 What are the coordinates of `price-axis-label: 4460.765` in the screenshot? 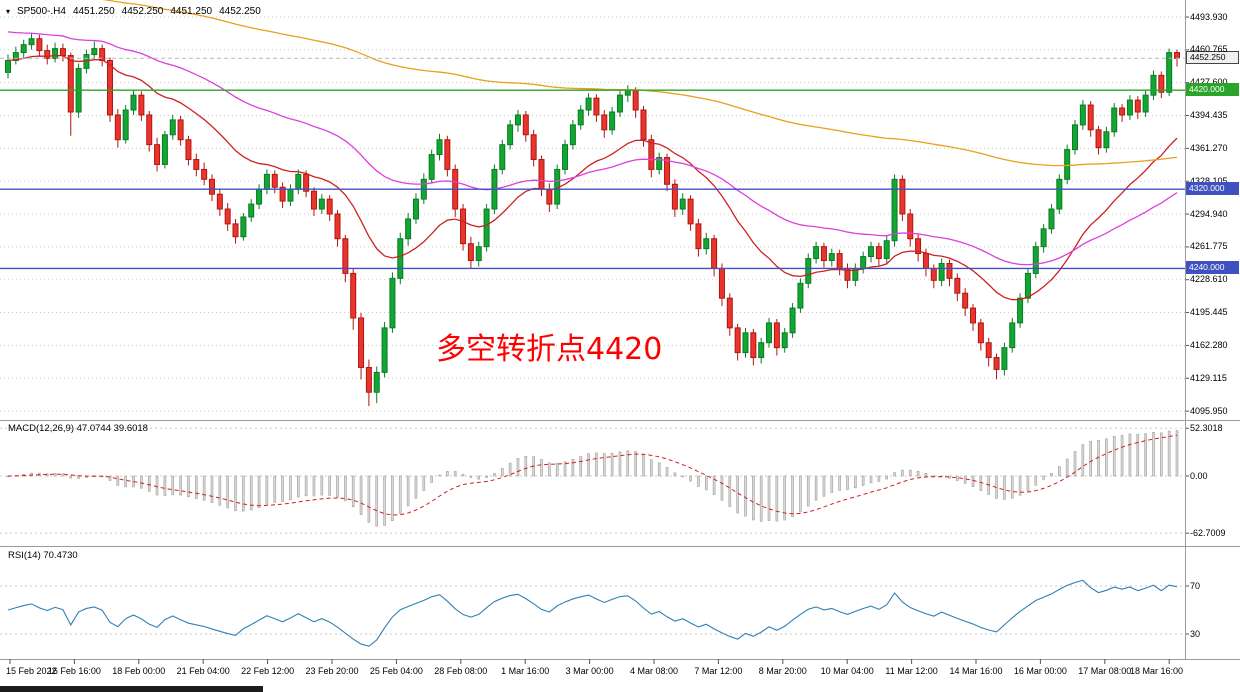 It's located at (1209, 49).